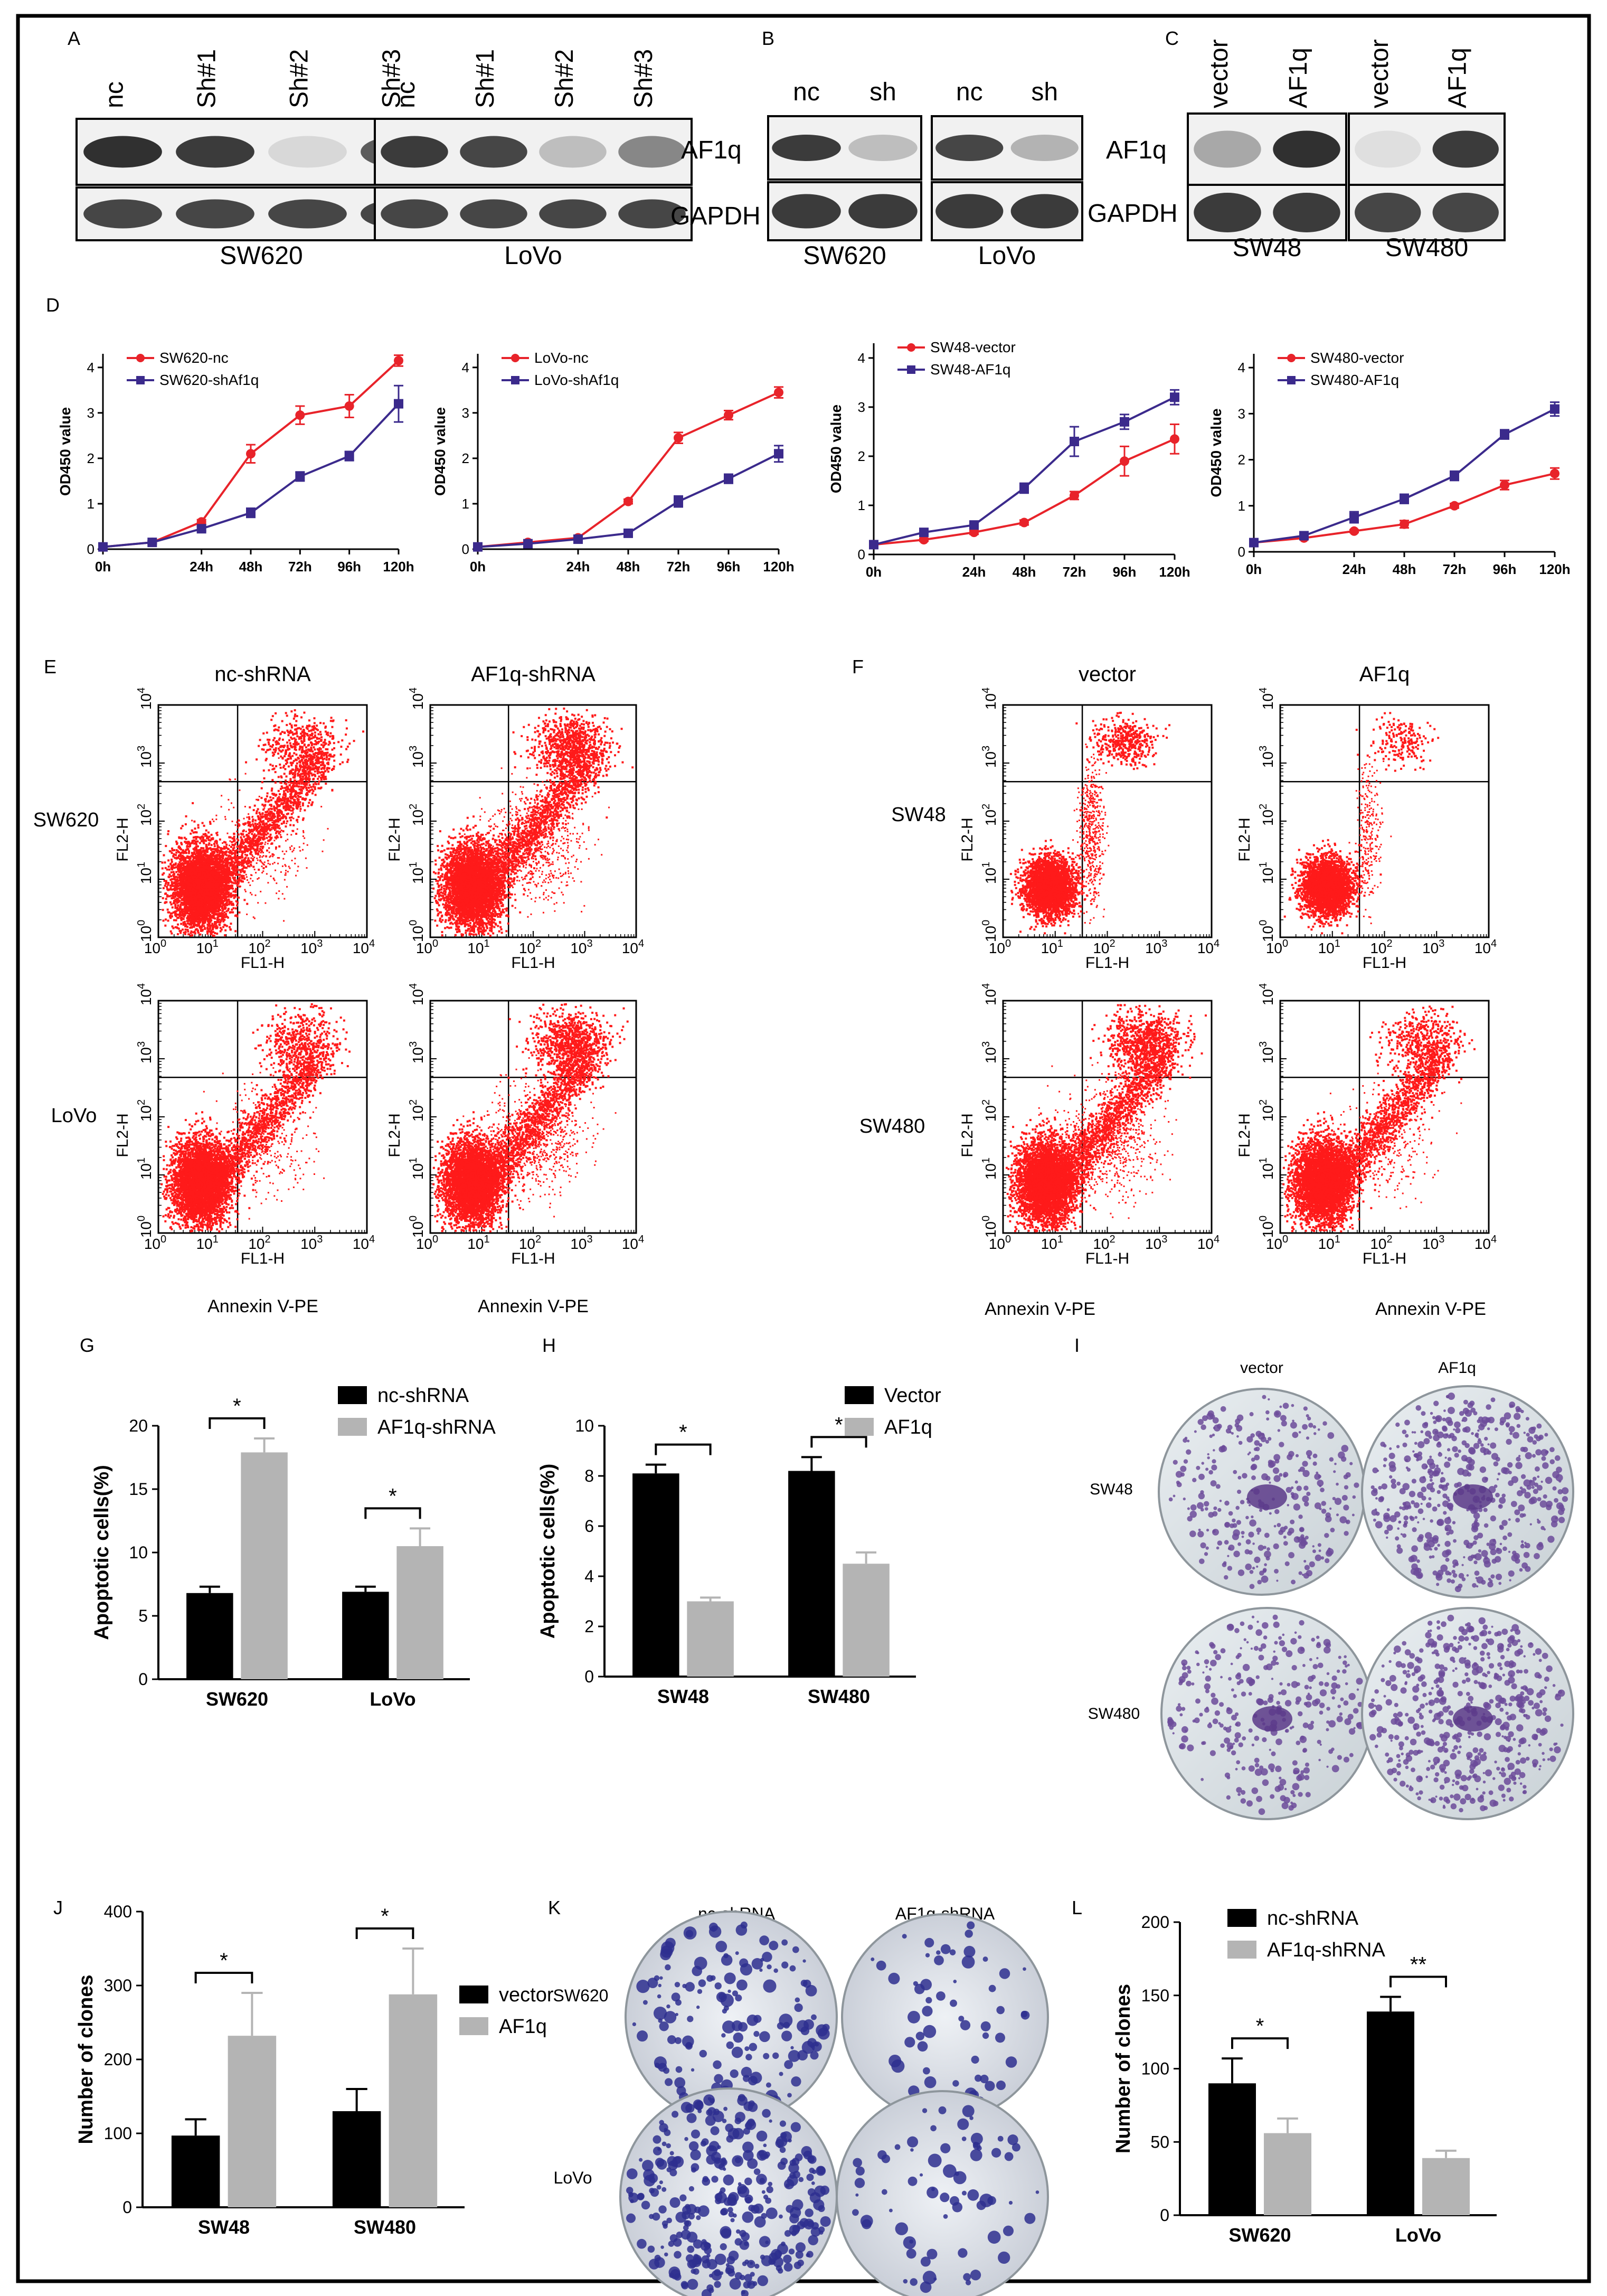 This screenshot has width=1607, height=2296. What do you see at coordinates (392, 78) in the screenshot?
I see `blot-a-lane-label: Sh#3` at bounding box center [392, 78].